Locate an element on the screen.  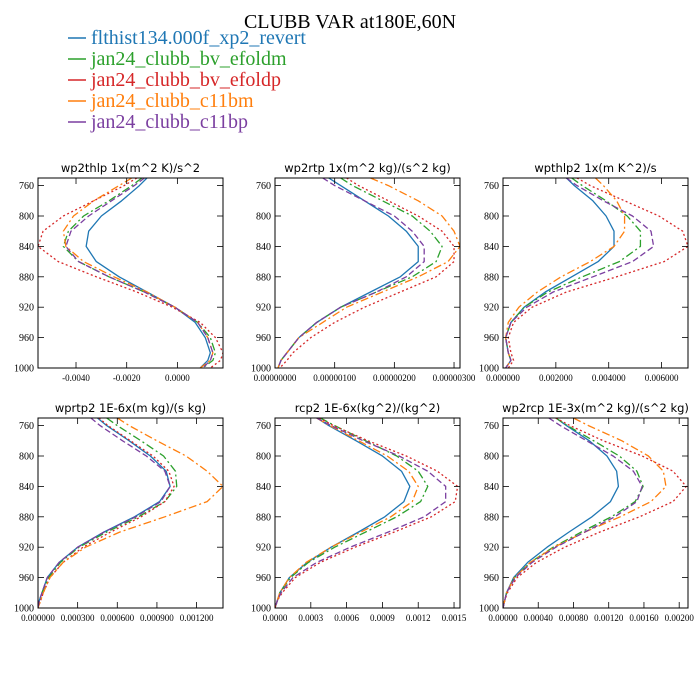
legend-entry: flthist134.000f_xp2_revert is located at coordinates (187, 38).